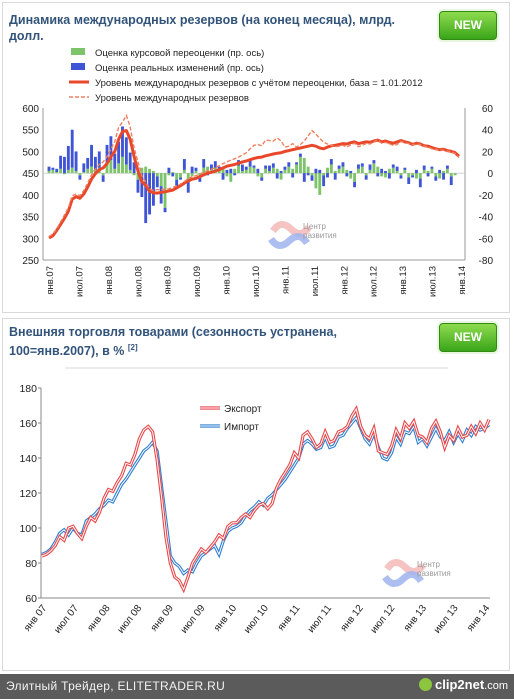 The height and width of the screenshot is (699, 514). What do you see at coordinates (344, 280) in the screenshot?
I see `x-tick-label: янв.12` at bounding box center [344, 280].